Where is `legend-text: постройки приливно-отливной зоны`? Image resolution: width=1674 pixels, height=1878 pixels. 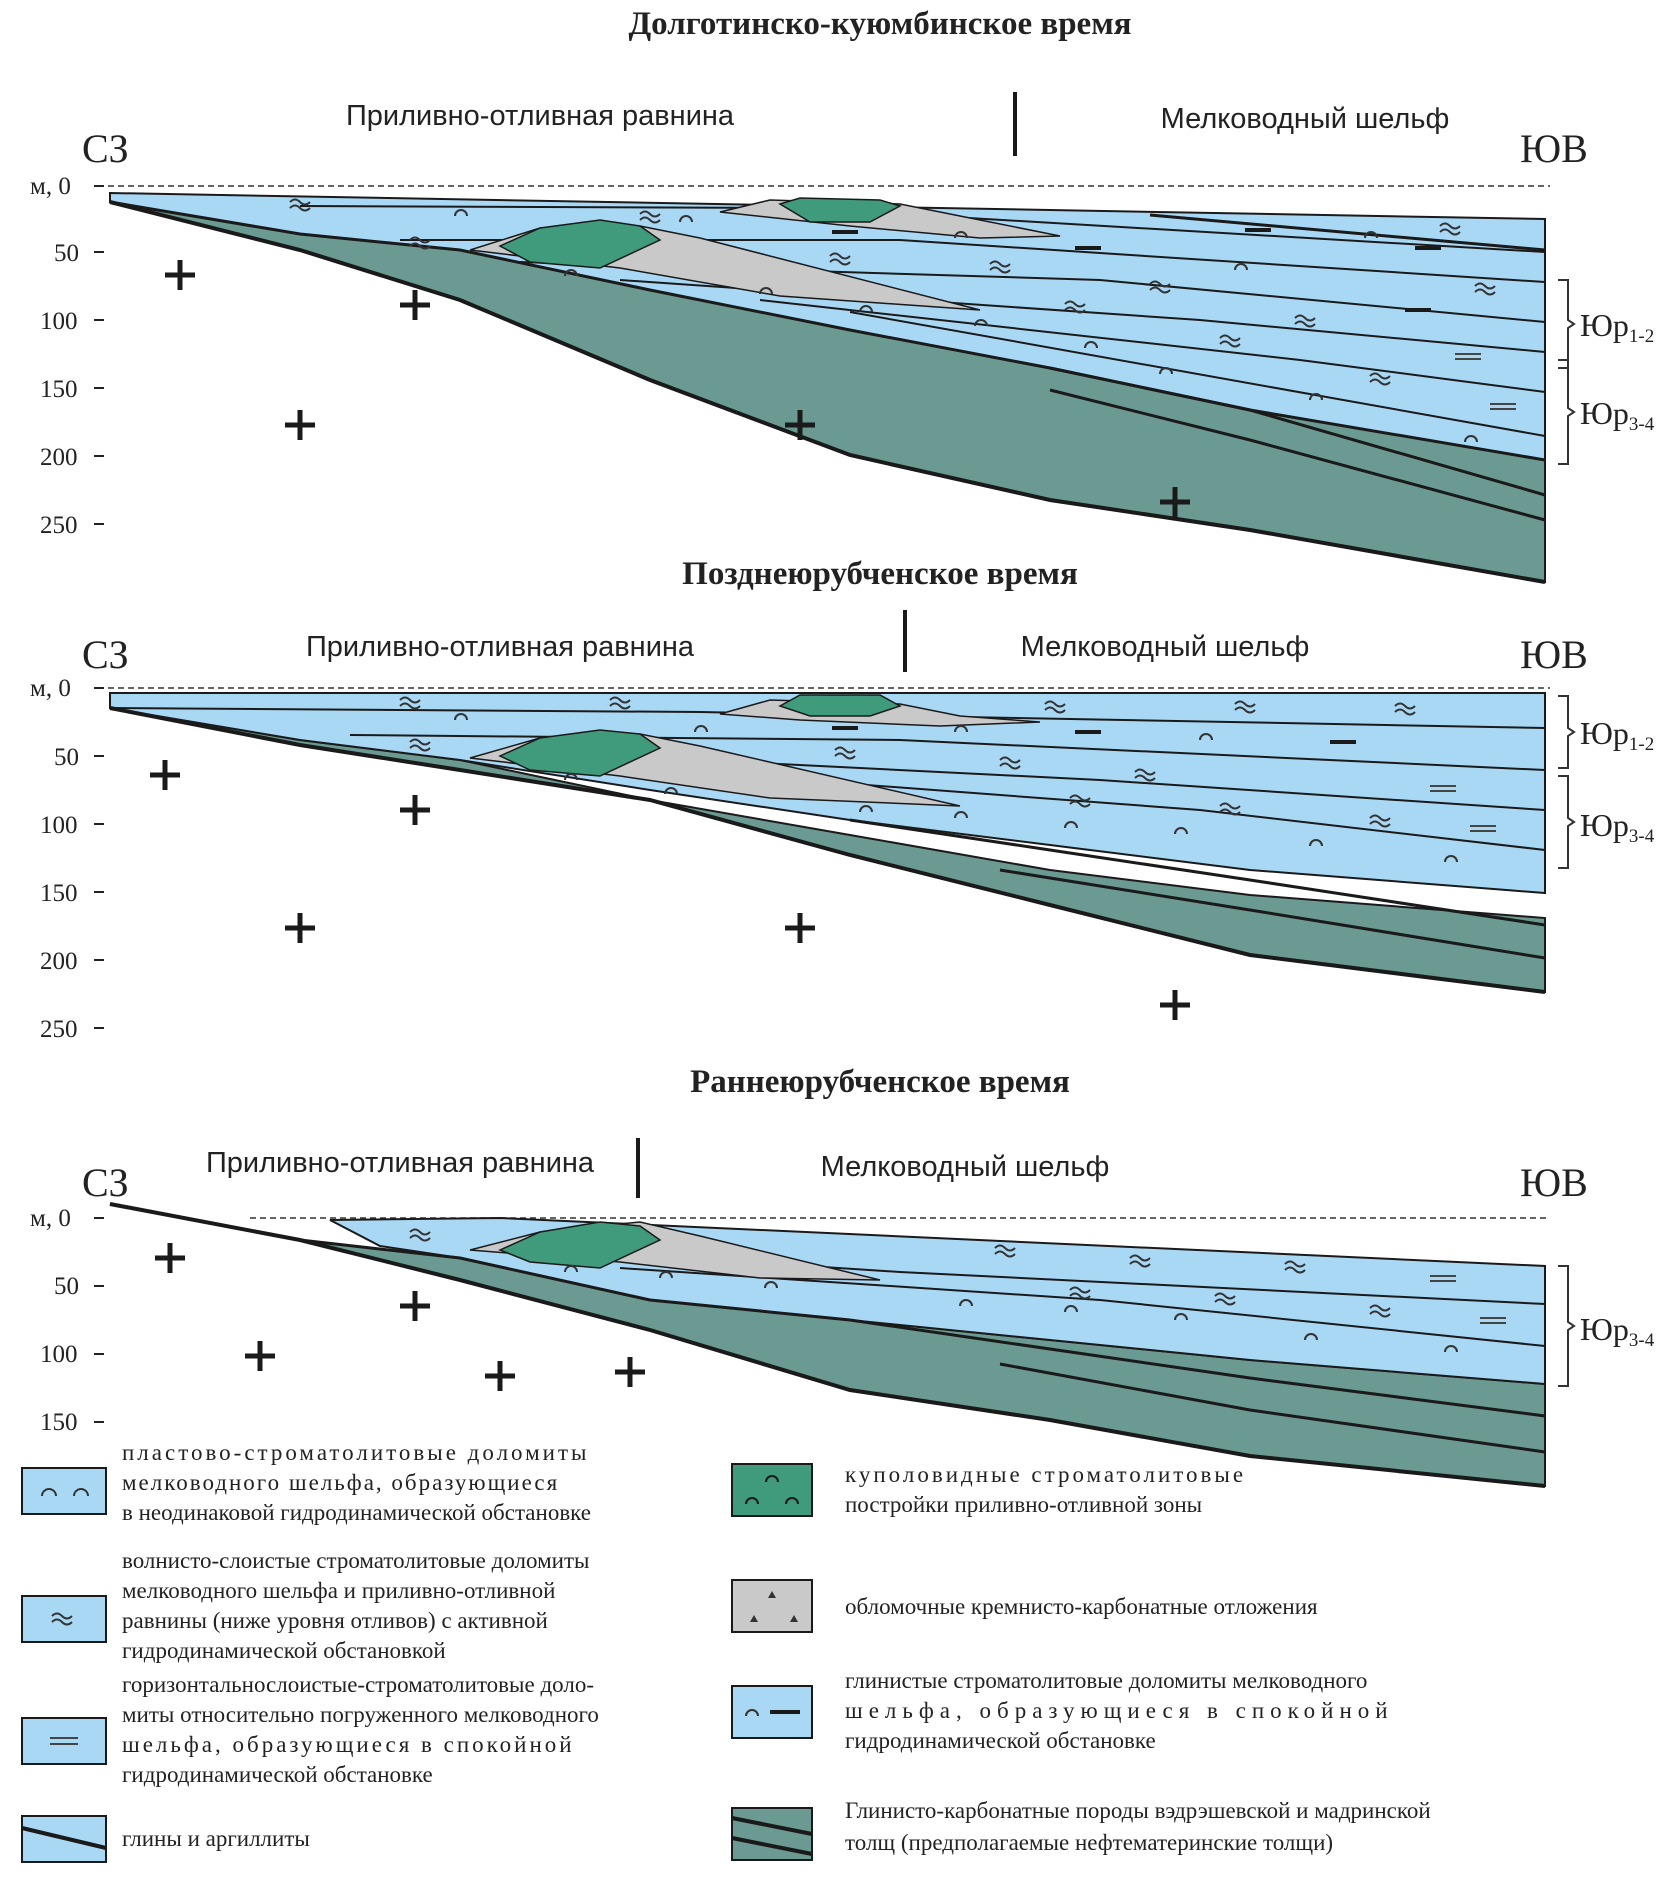 legend-text: постройки приливно-отливной зоны is located at coordinates (1023, 1504).